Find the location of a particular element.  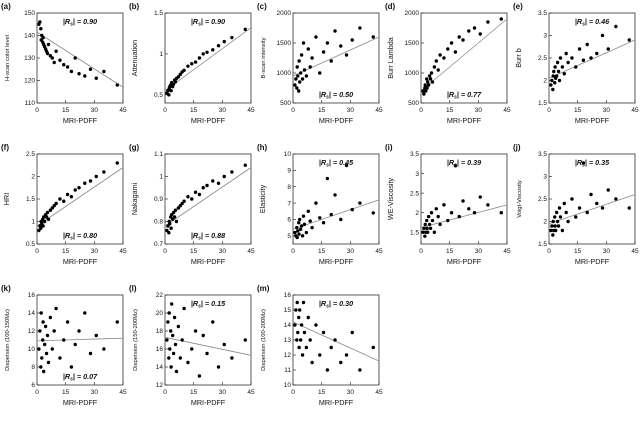

y-tick-label: 120 is located at coordinates (29, 81).